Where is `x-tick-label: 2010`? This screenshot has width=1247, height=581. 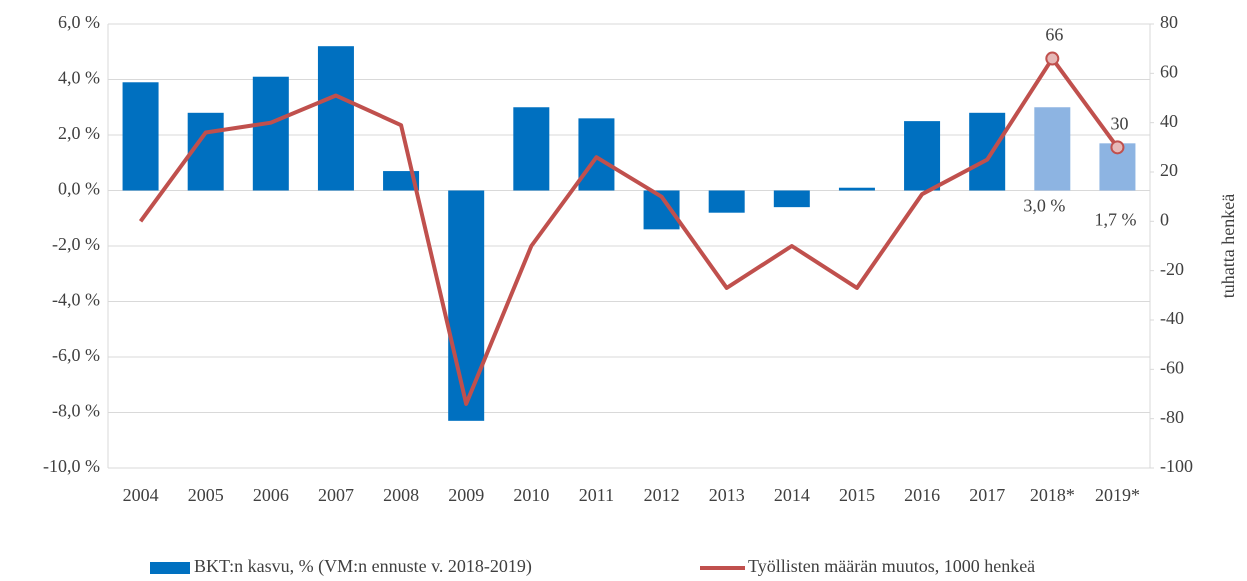 x-tick-label: 2010 is located at coordinates (531, 495).